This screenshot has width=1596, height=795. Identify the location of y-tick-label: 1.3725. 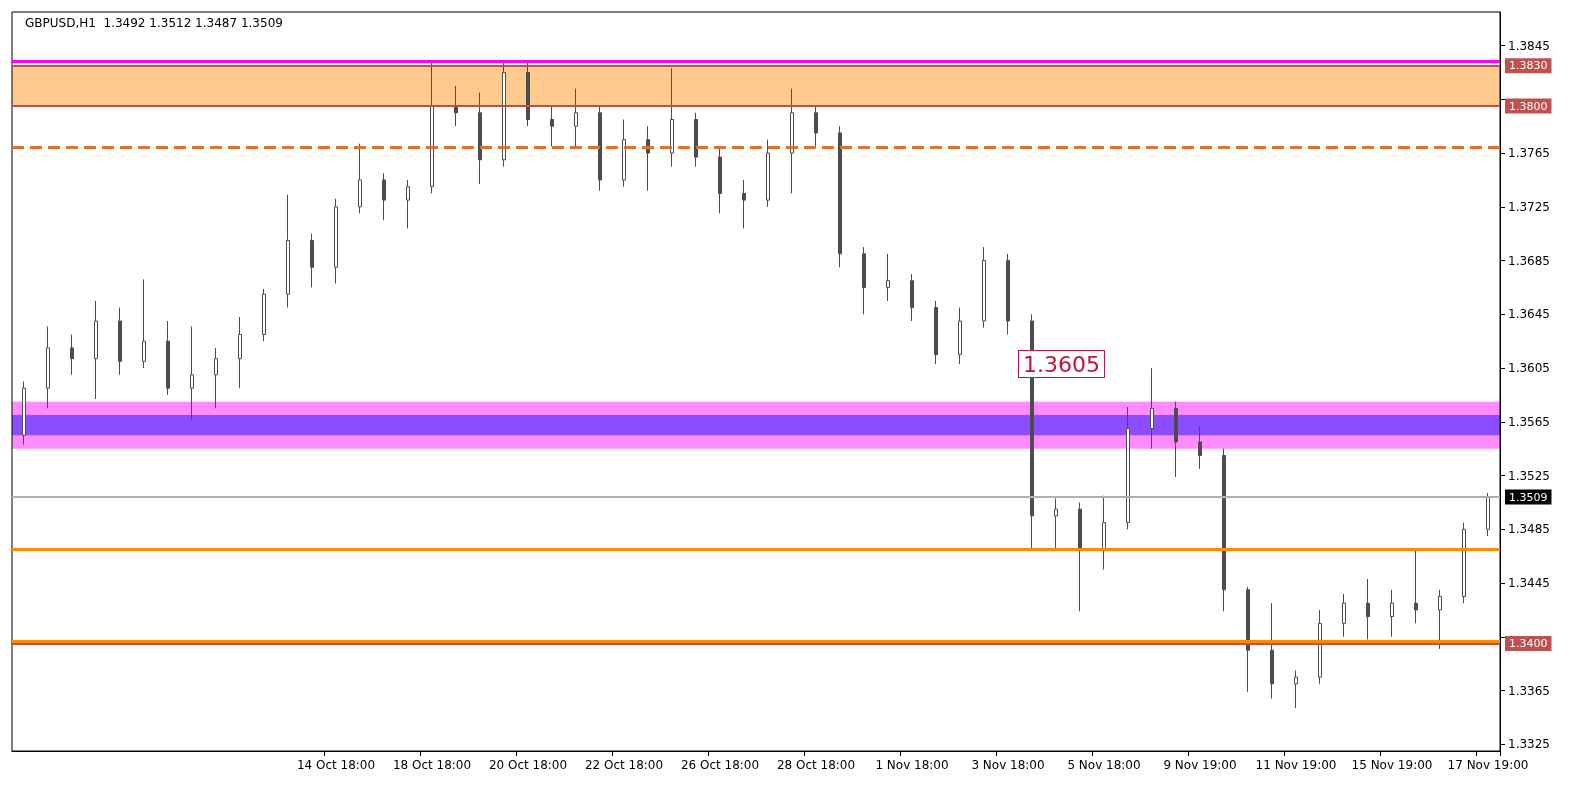
(1529, 206).